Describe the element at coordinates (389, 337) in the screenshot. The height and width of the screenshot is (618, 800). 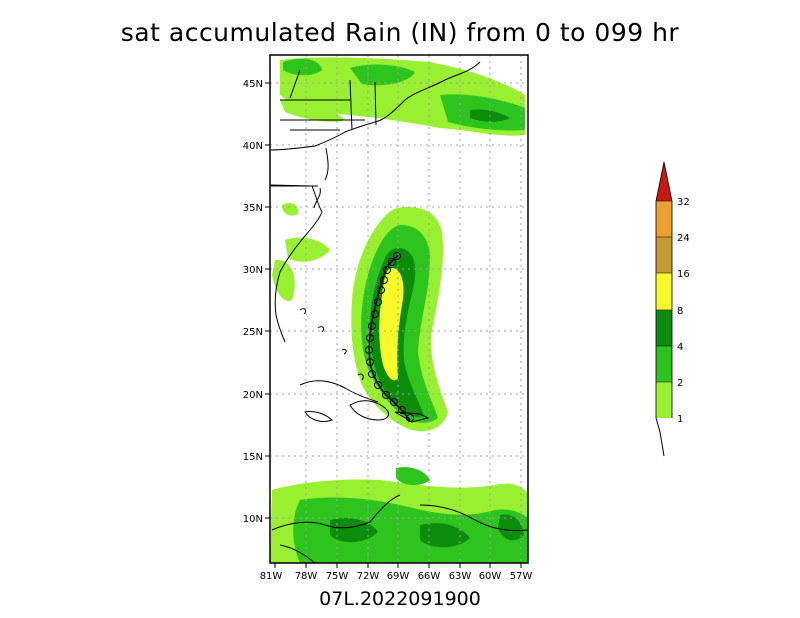
I see `track-markers` at that location.